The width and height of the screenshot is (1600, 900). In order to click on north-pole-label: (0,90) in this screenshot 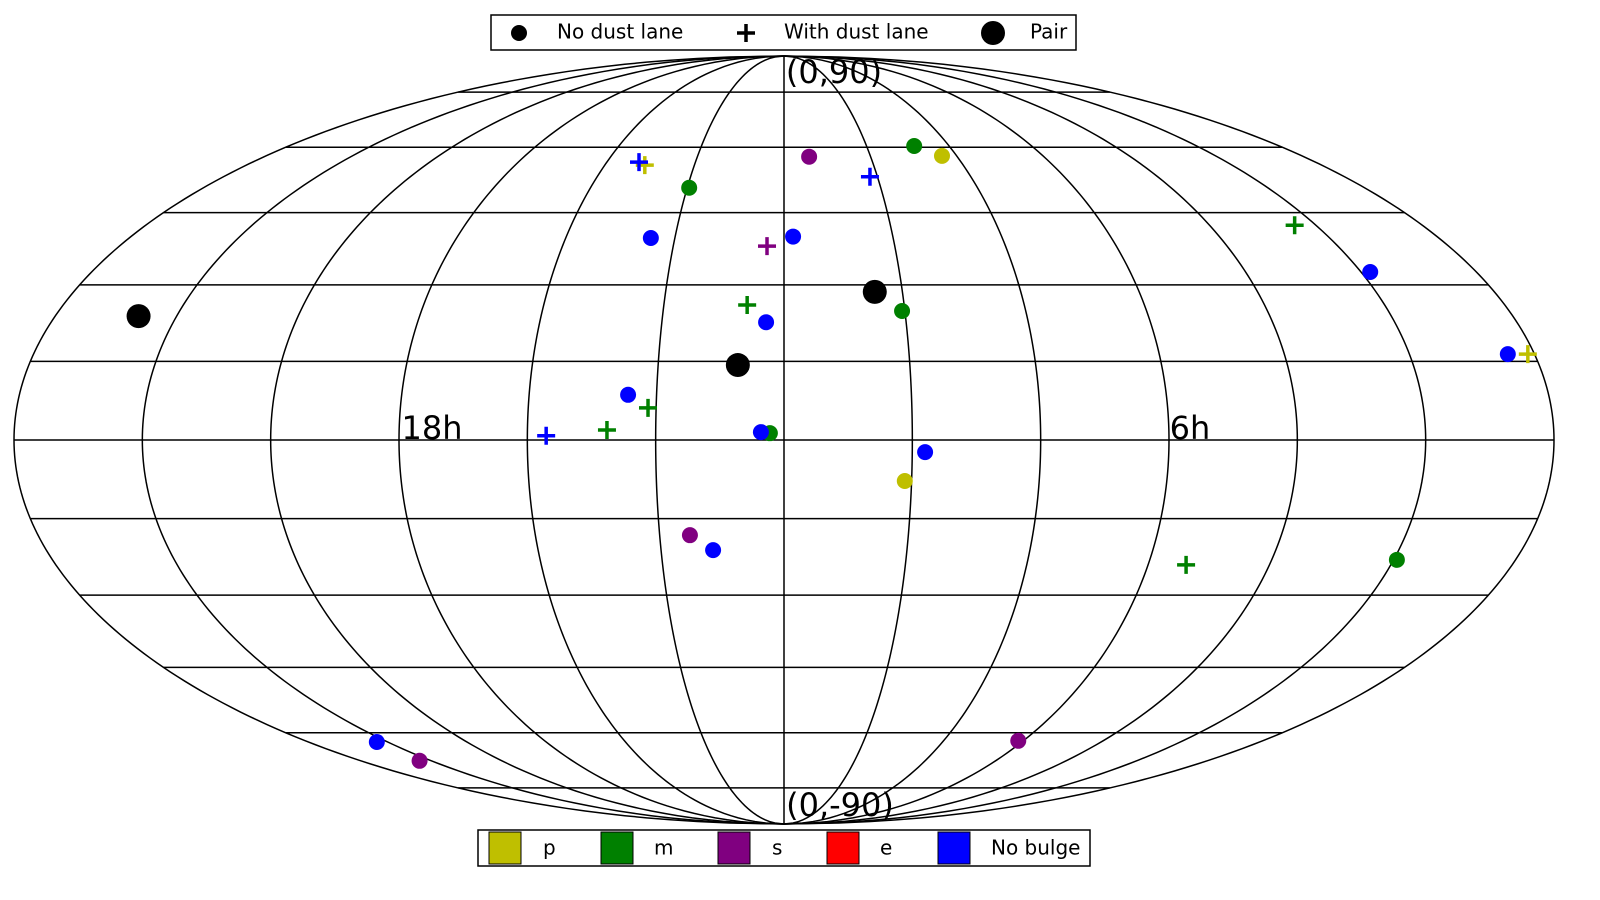, I will do `click(834, 72)`.